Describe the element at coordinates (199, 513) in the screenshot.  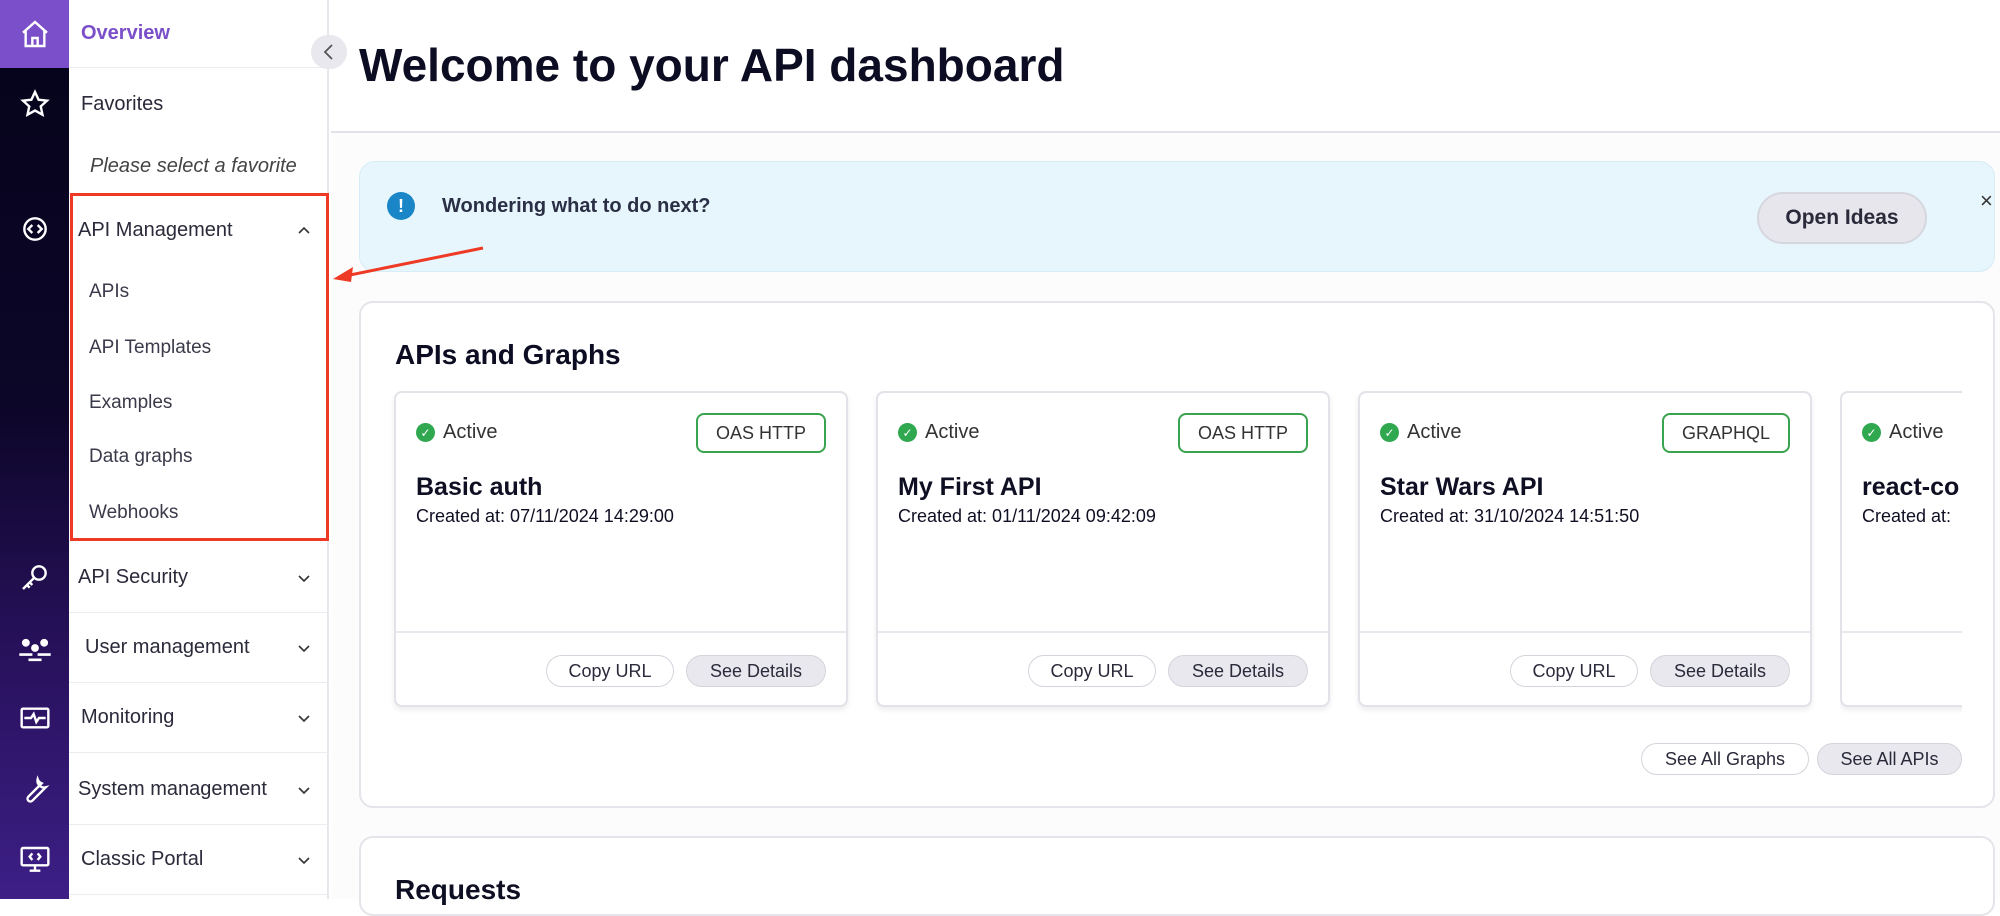
I see `sidebar-item-webhooks: Webhooks` at that location.